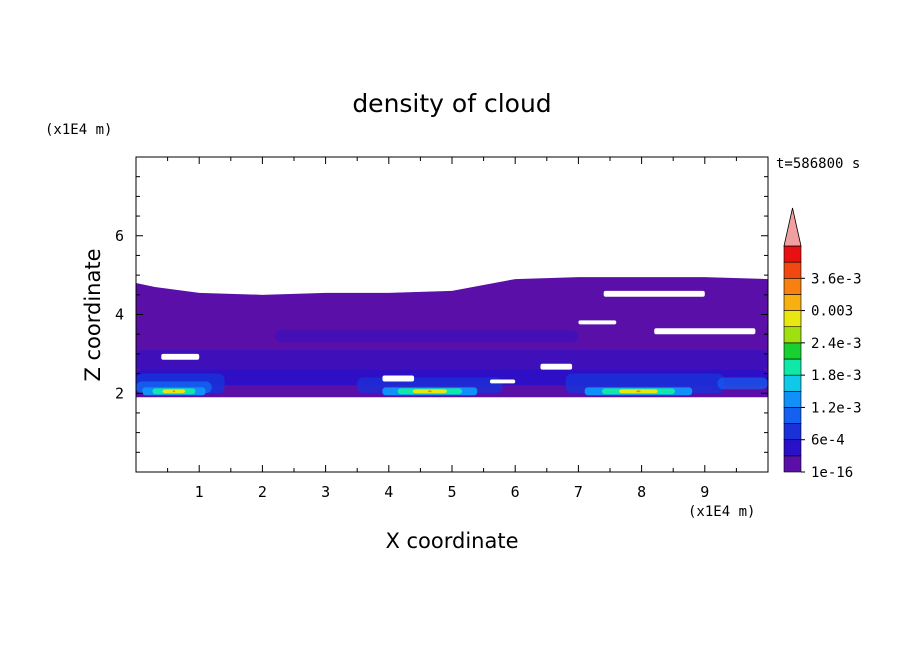  What do you see at coordinates (832, 473) in the screenshot?
I see `colorbar-label: 1e-16` at bounding box center [832, 473].